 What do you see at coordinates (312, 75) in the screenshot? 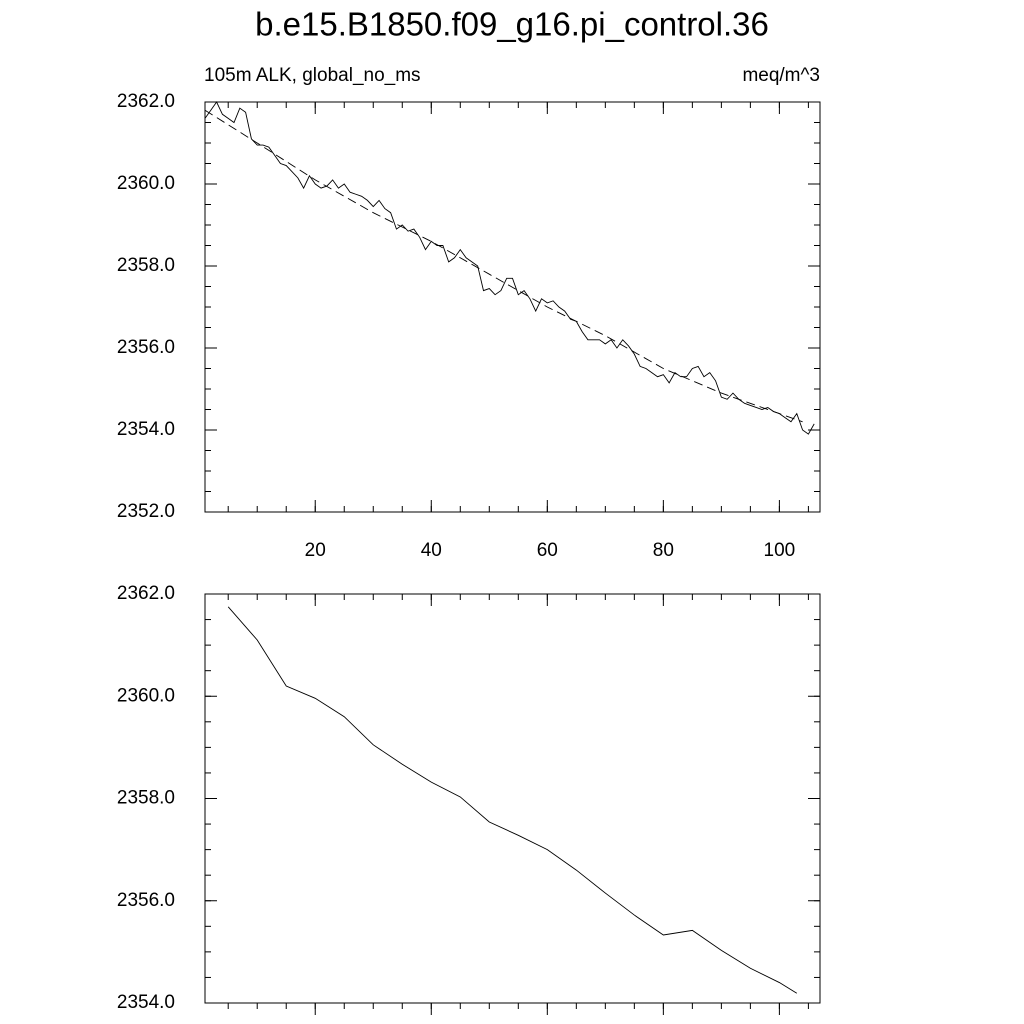
I see `subtitle-left: 105m ALK, global_no_ms` at bounding box center [312, 75].